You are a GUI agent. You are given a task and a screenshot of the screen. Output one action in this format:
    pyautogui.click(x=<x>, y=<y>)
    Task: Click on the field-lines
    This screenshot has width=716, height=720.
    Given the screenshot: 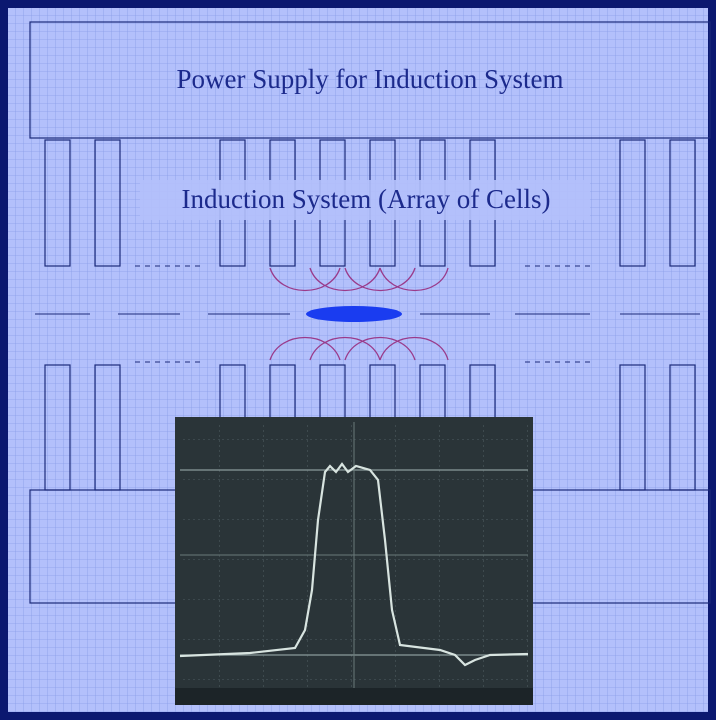 What is the action you would take?
    pyautogui.click(x=359, y=314)
    